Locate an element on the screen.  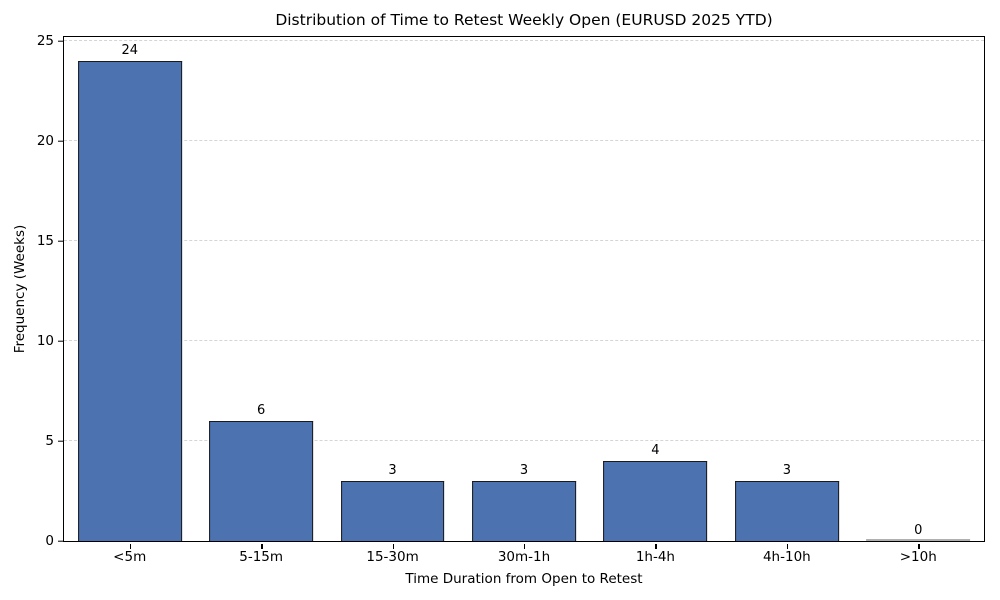
bar-slot: 3 4h-10h is located at coordinates (786, 301).